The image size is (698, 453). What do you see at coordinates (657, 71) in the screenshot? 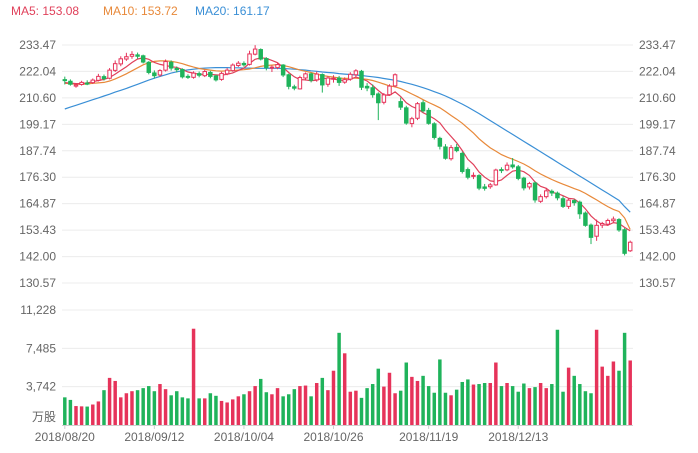
I see `price-tick-label-right: 222.04` at bounding box center [657, 71].